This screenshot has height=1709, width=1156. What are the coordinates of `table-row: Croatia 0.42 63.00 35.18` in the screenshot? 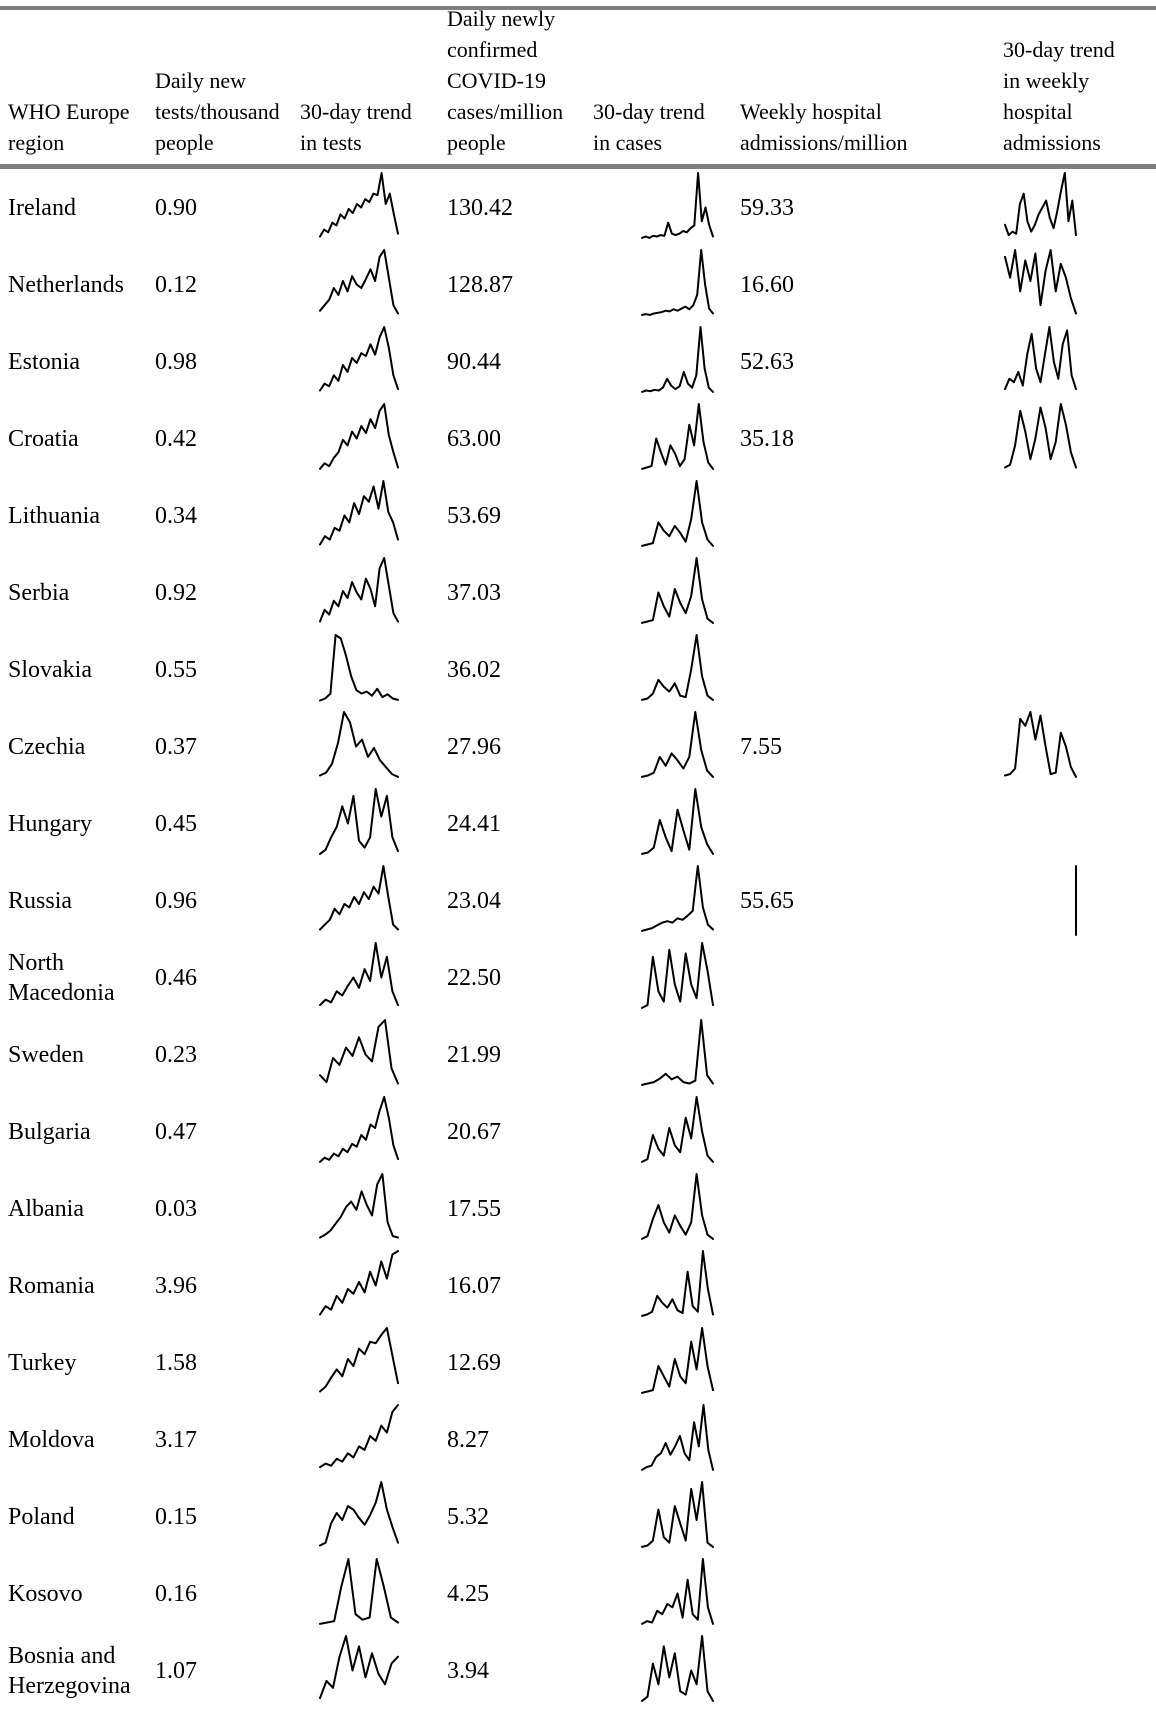 It's located at (578, 438).